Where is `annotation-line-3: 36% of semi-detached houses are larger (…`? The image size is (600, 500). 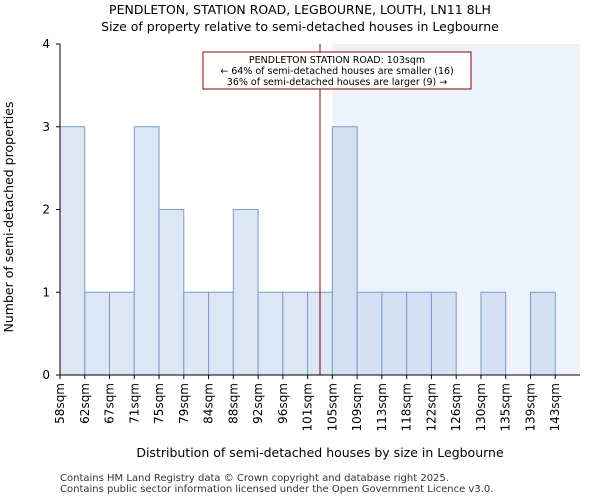 annotation-line-3: 36% of semi-detached houses are larger (… is located at coordinates (337, 82).